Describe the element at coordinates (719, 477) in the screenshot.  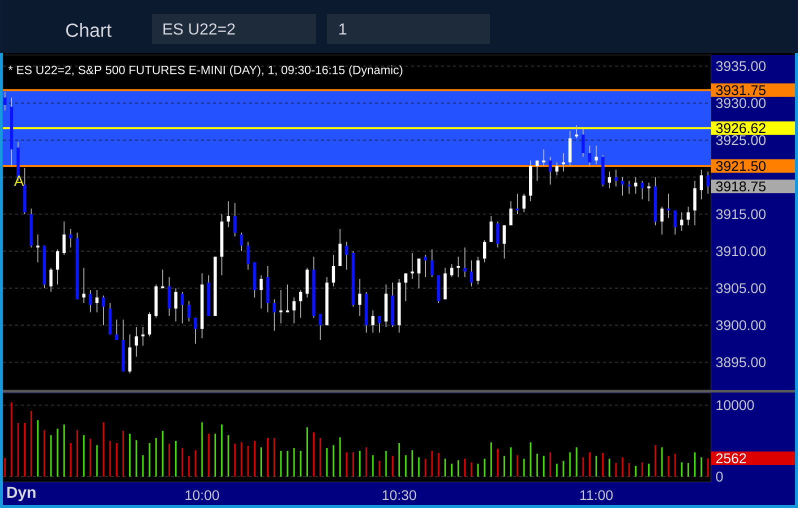
I see `y-tick-label: 0` at that location.